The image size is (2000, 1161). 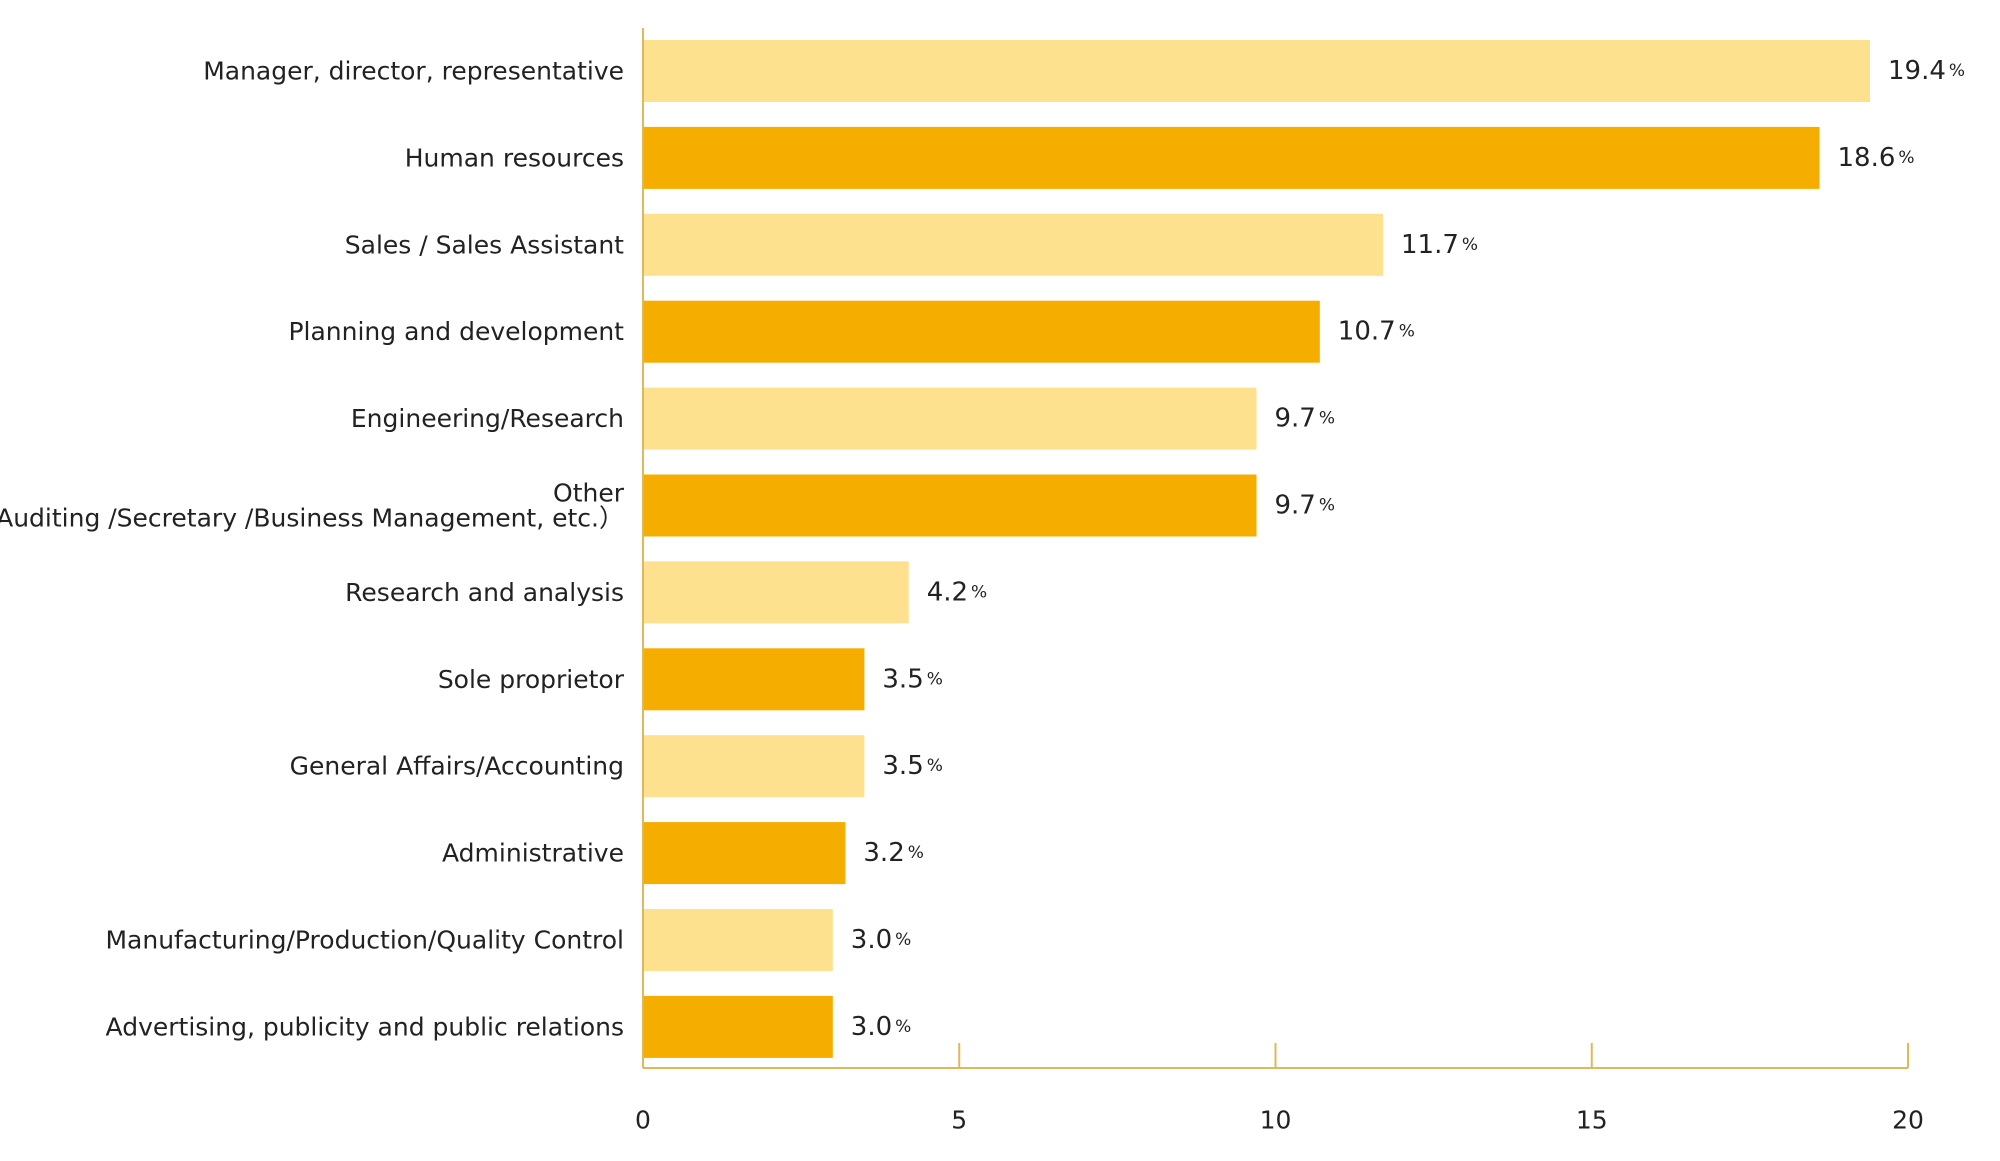 I want to click on value-label: 18.6%, so click(x=1876, y=158).